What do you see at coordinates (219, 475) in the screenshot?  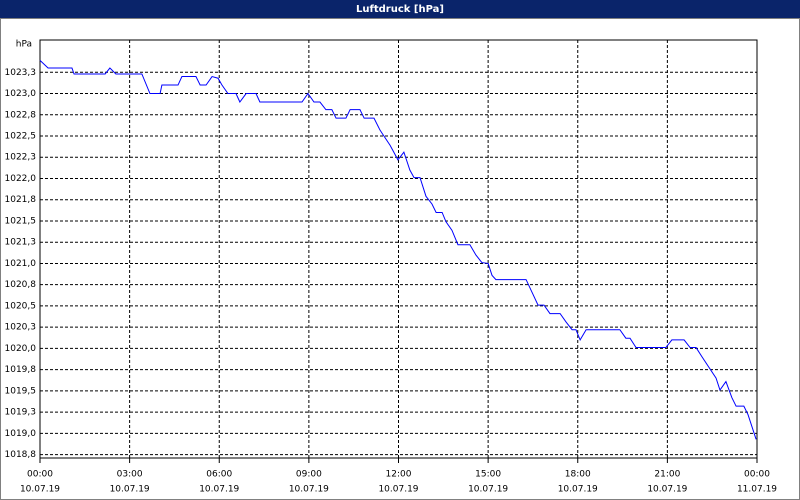 I see `x-tick-label: 06:00` at bounding box center [219, 475].